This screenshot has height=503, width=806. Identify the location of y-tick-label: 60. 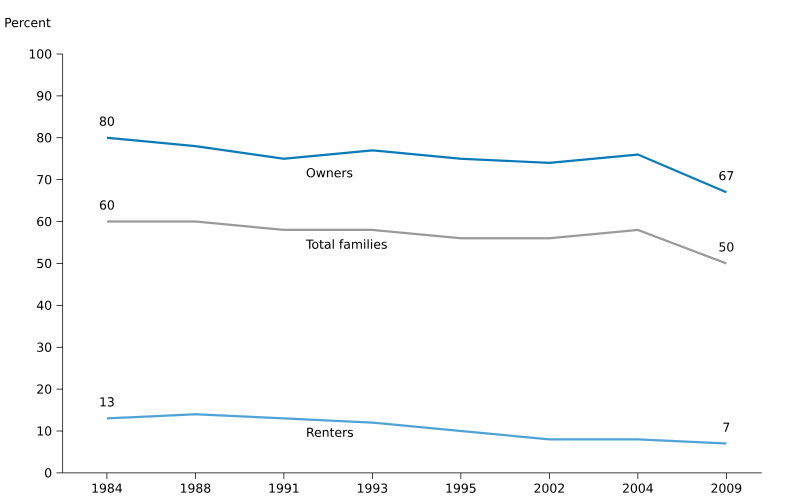
(44, 221).